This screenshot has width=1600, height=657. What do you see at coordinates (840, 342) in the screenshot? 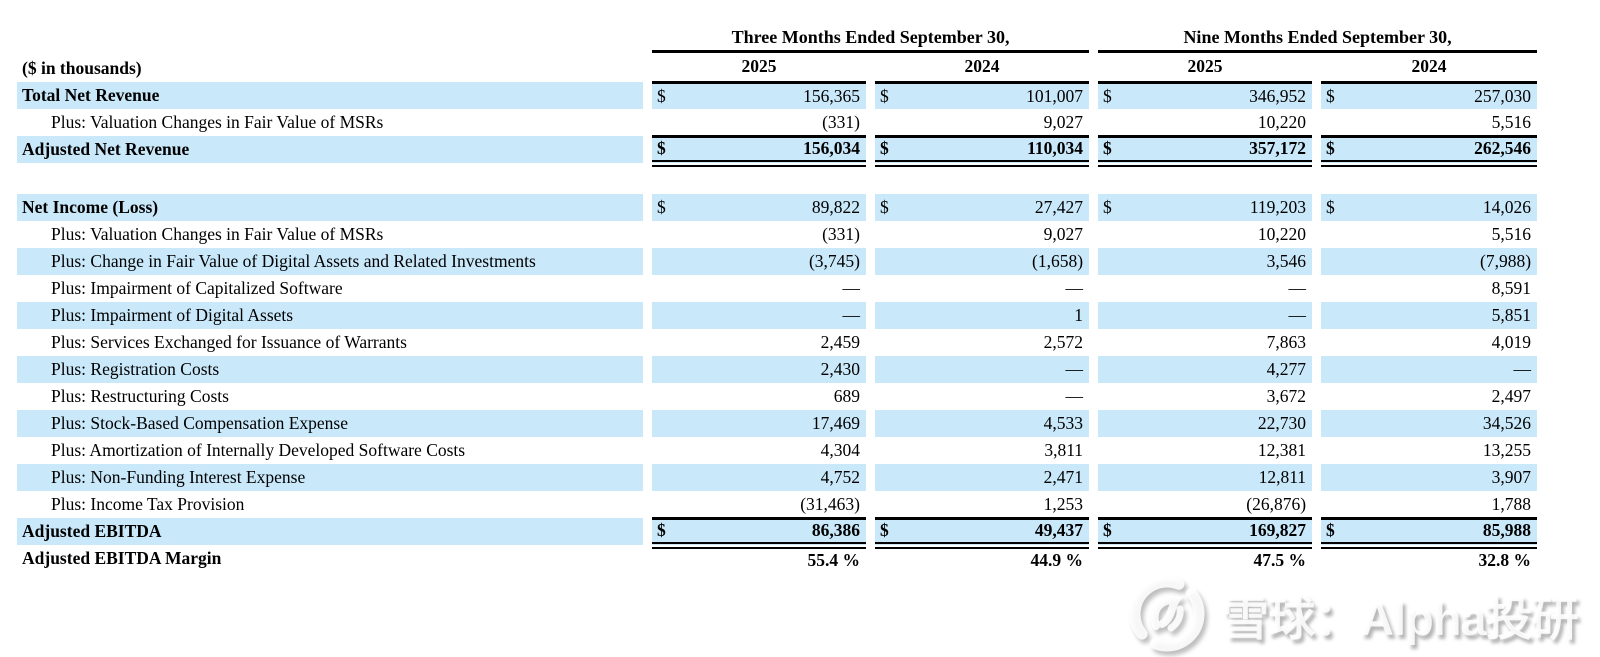
I see `value-cell: 2,459` at bounding box center [840, 342].